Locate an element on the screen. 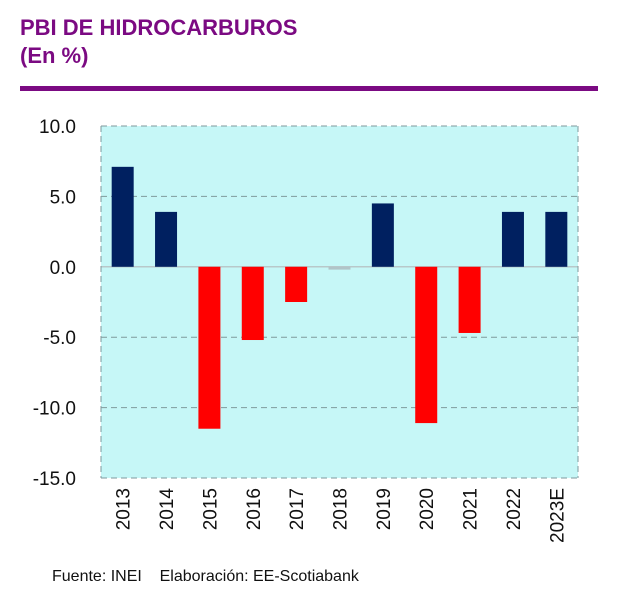 Image resolution: width=620 pixels, height=607 pixels. x-tick-label: 2017 is located at coordinates (297, 509).